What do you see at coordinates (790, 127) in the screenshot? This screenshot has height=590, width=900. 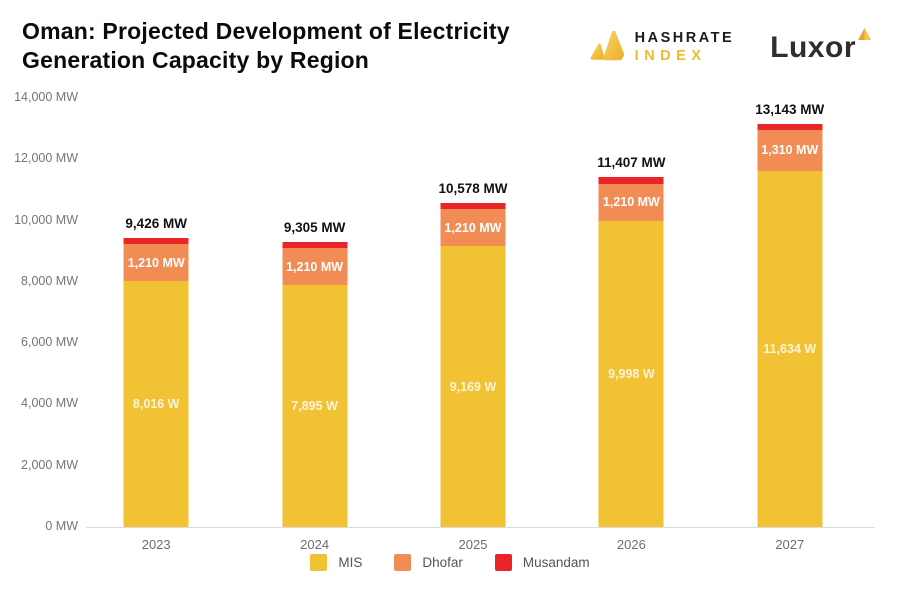 I see `bar-segment-musandam-2027` at bounding box center [790, 127].